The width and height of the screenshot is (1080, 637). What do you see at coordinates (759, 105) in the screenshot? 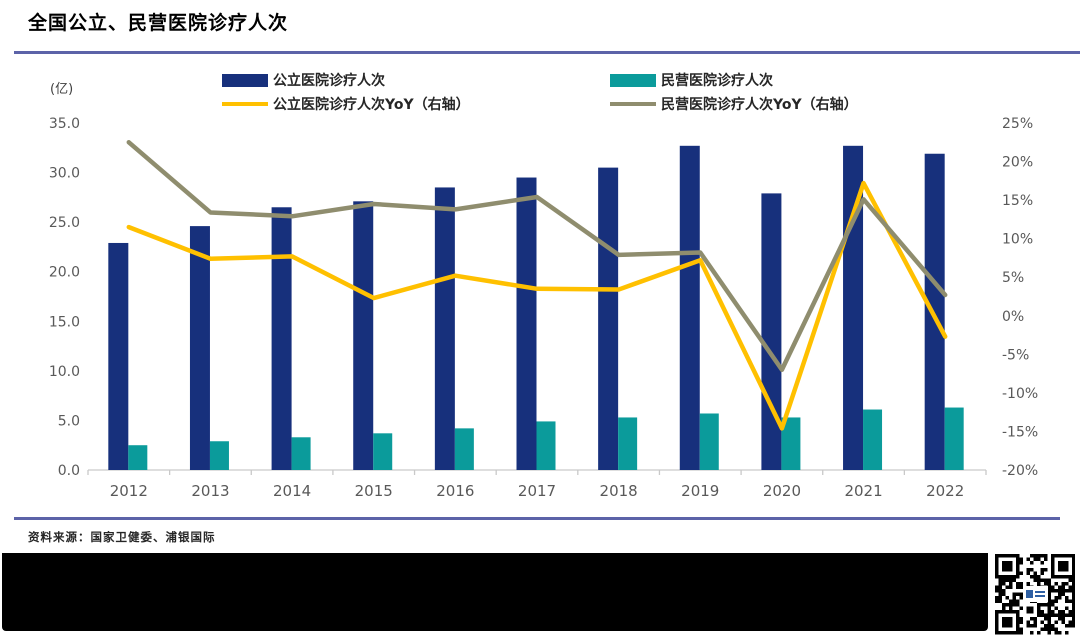
I see `legend-label-private-yoy: 民营医院诊疗人次YoY（右轴）` at bounding box center [759, 105].